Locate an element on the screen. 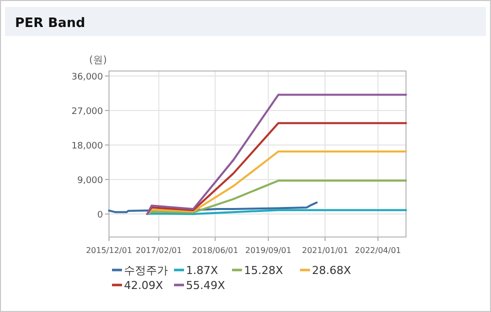  legend-label: 28.68X is located at coordinates (332, 270).